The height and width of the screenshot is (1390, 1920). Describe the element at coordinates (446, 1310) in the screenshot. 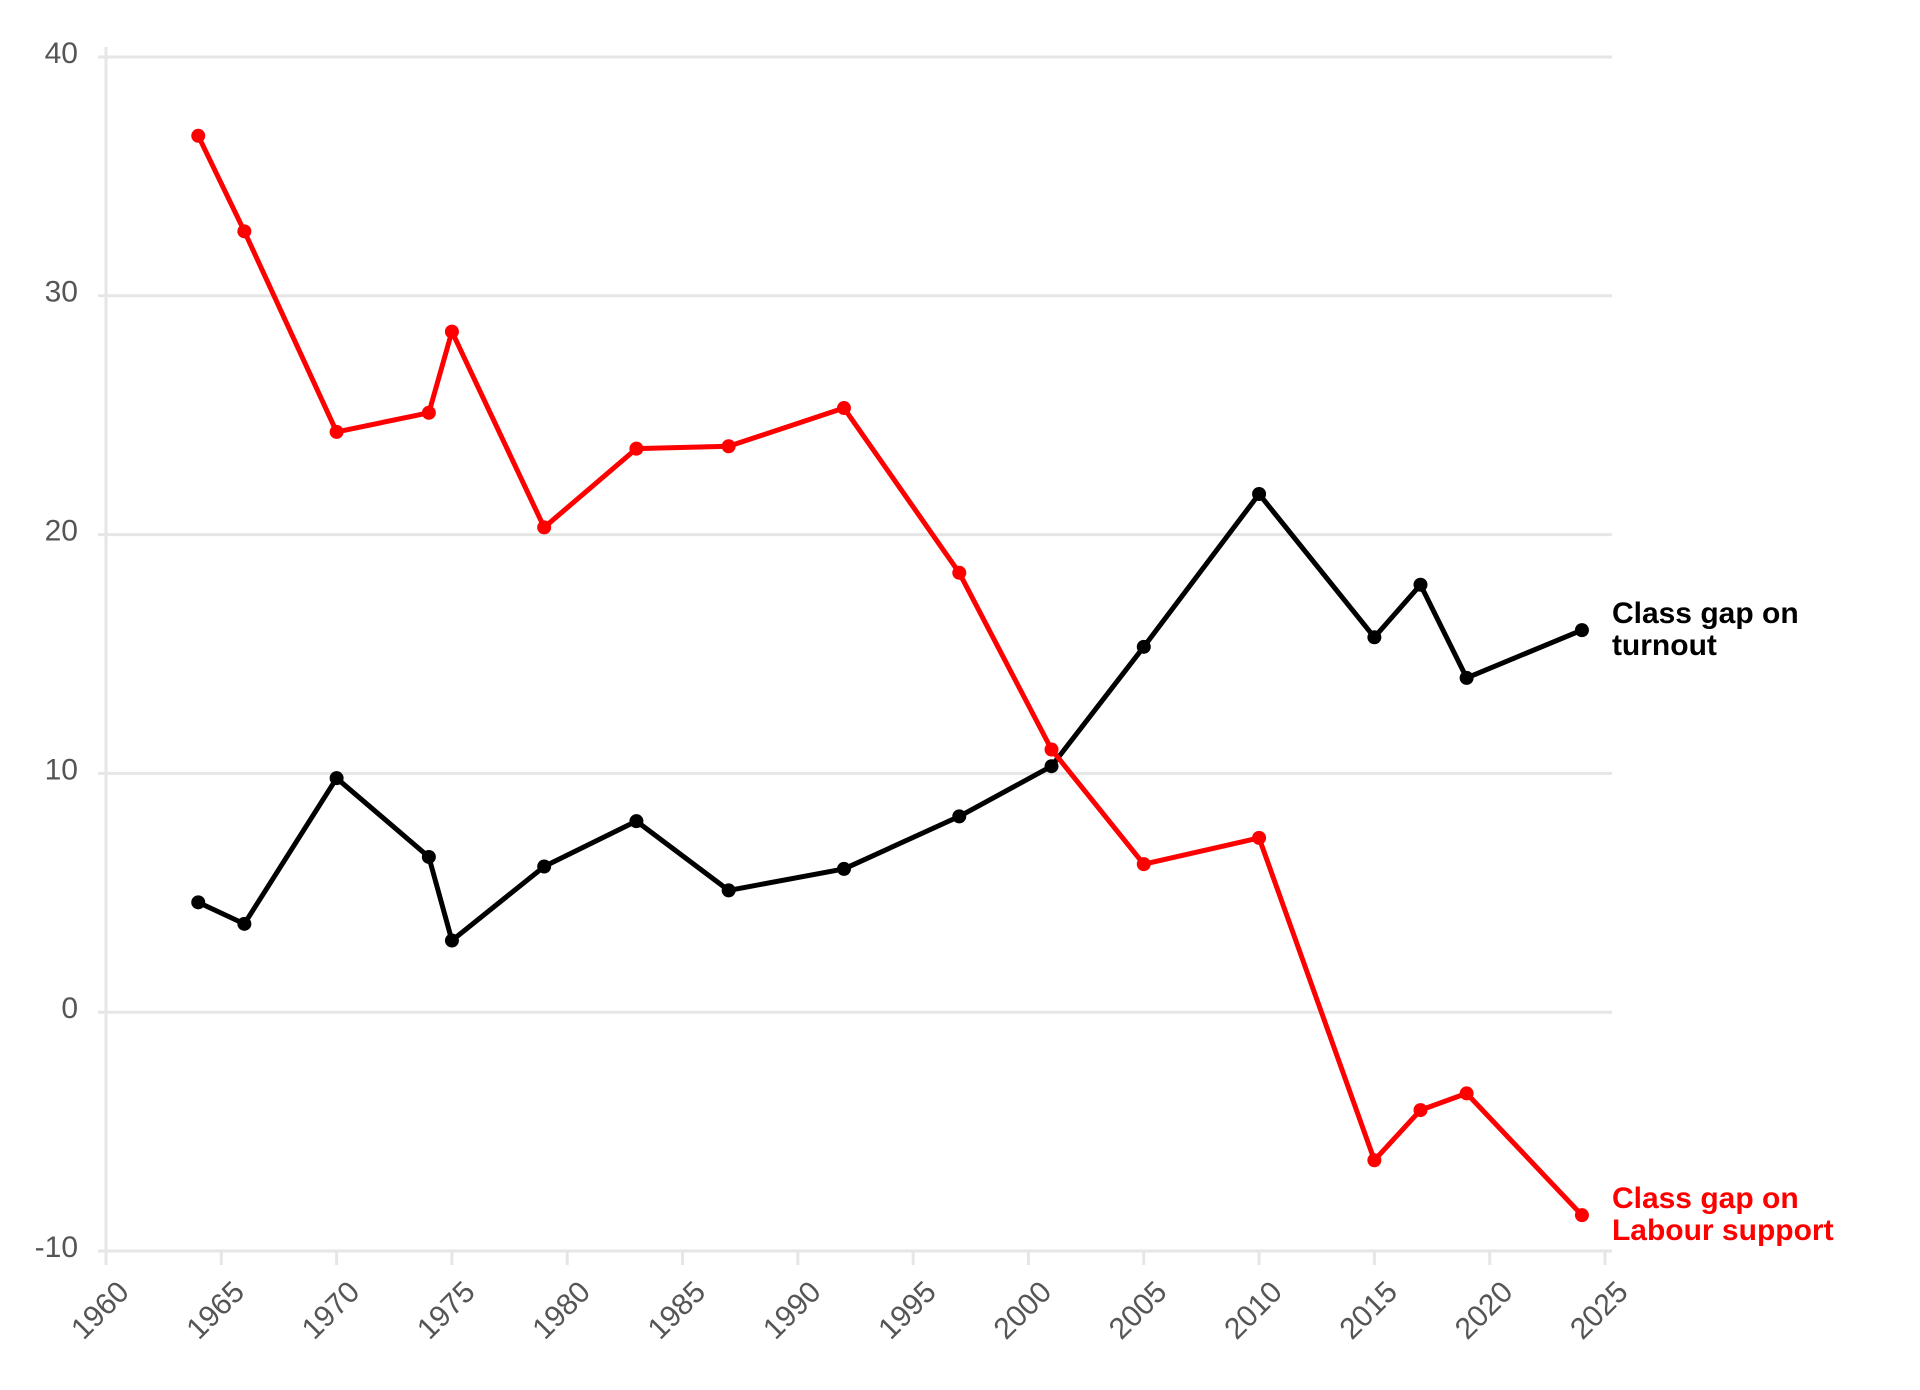

I see `x-tick-label: 1975` at that location.